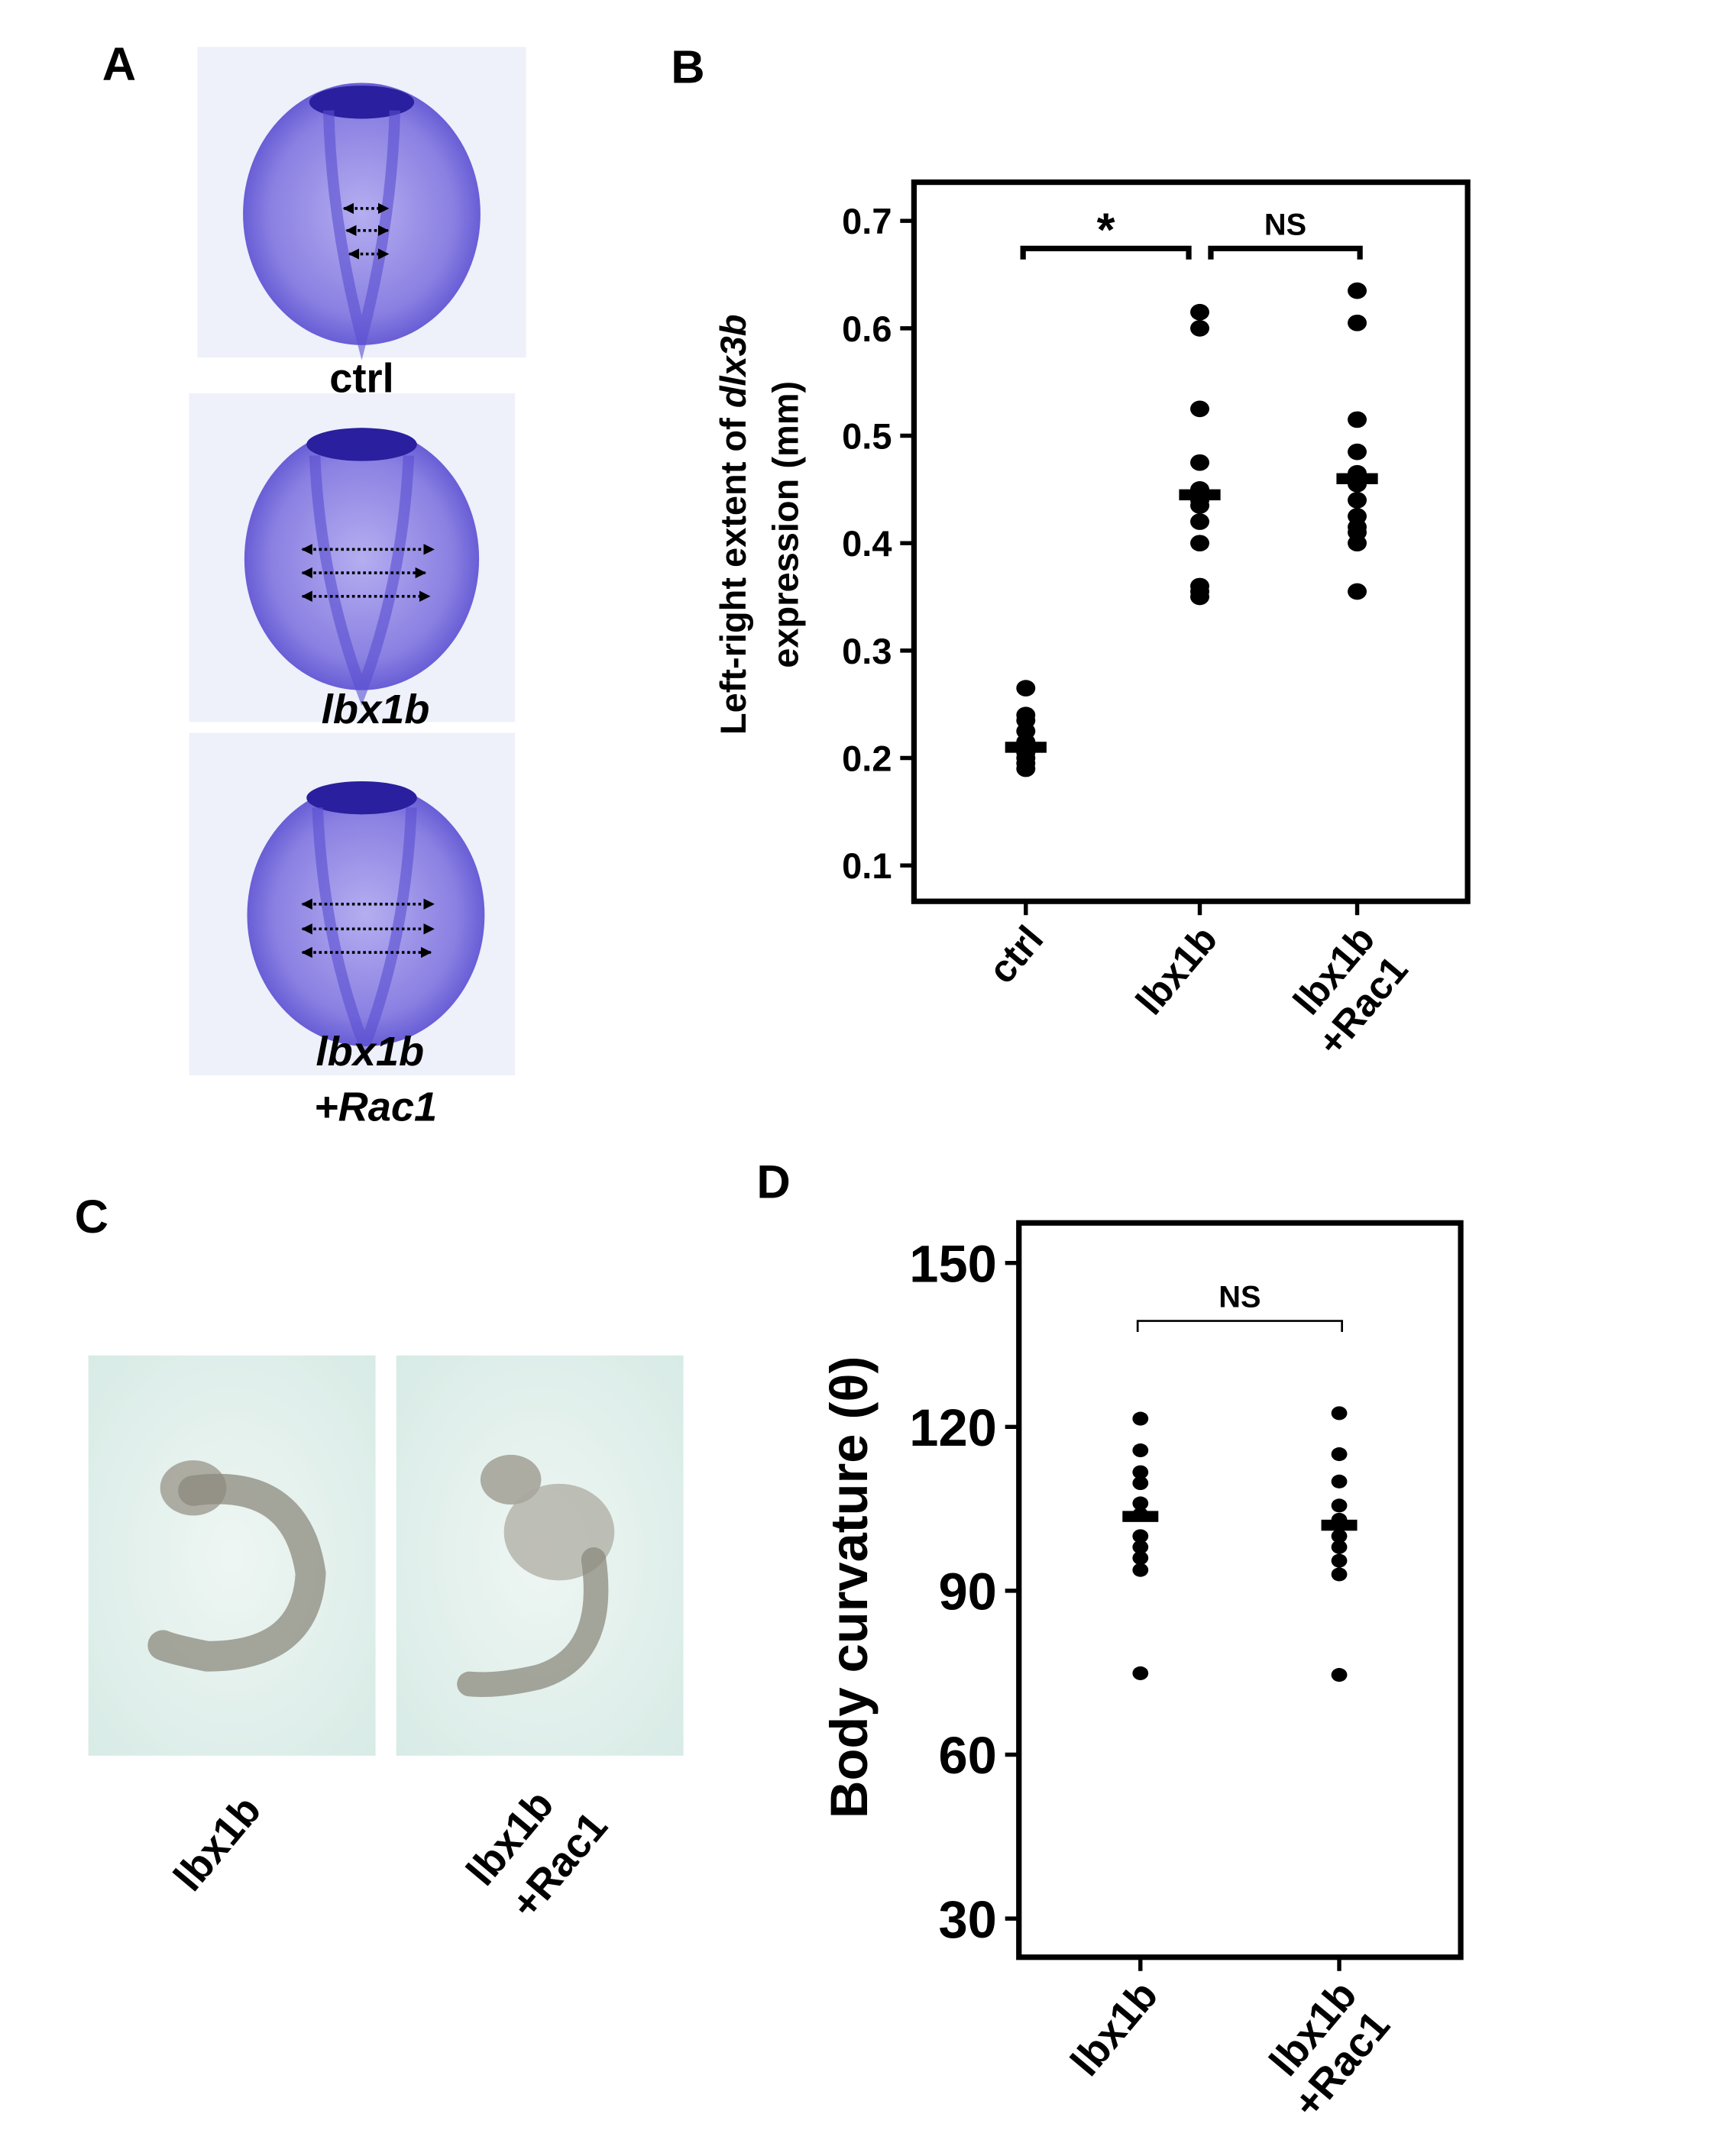 The width and height of the screenshot is (1712, 2156). What do you see at coordinates (867, 436) in the screenshot?
I see `y-tick-label: 0.5` at bounding box center [867, 436].